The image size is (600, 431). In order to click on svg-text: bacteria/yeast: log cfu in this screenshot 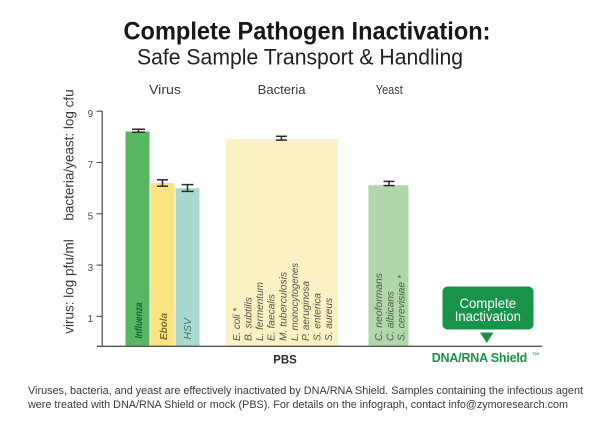, I will do `click(69, 154)`.